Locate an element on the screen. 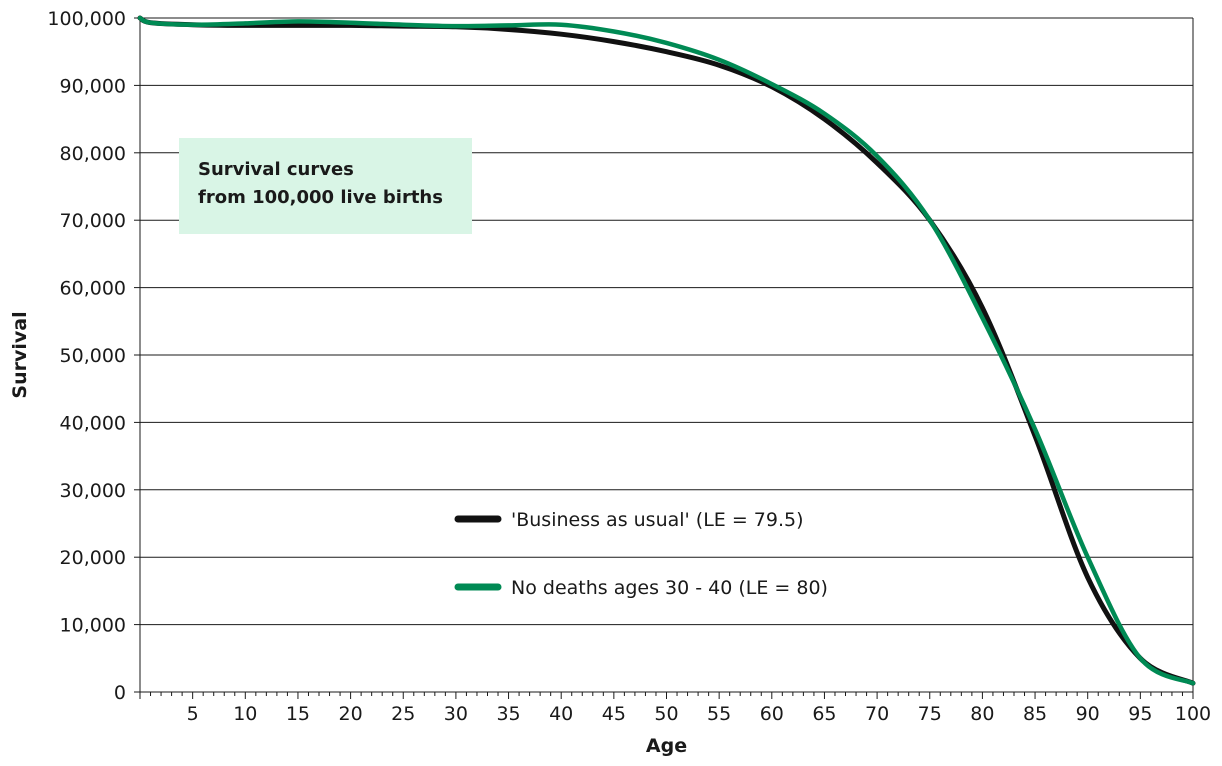 The image size is (1222, 766). legend-label: 'Business as usual' (LE = 79.5) is located at coordinates (657, 520).